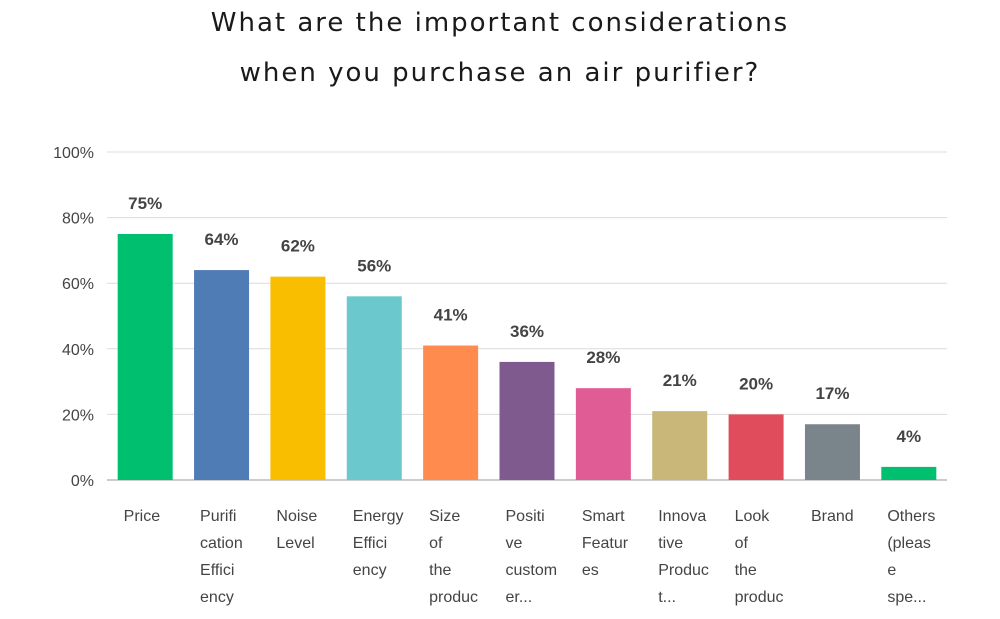 This screenshot has height=619, width=1000. Describe the element at coordinates (298, 246) in the screenshot. I see `data-label: 62%` at that location.